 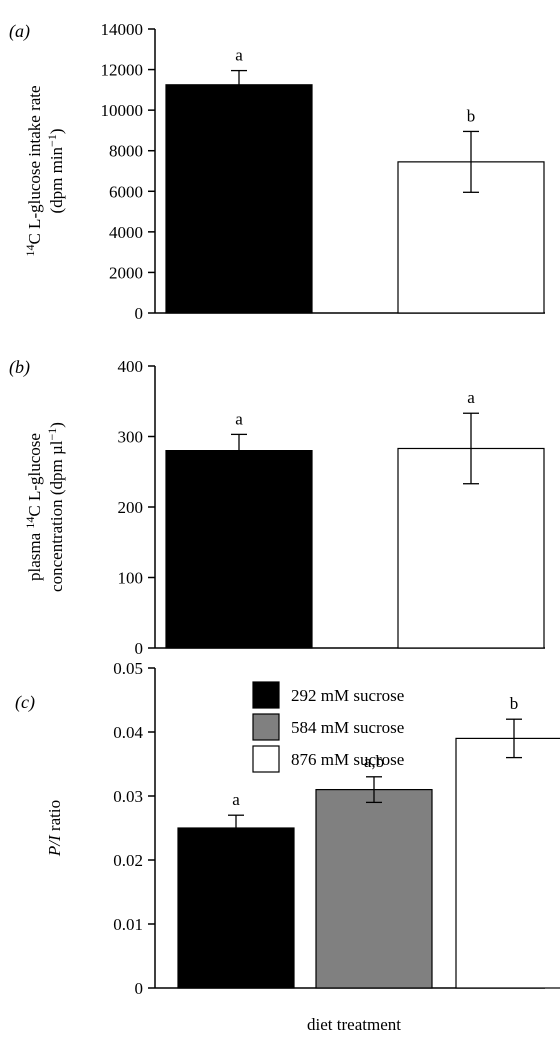 What do you see at coordinates (33, 507) in the screenshot?
I see `y-axis-label: plasma 14C L-glucose` at bounding box center [33, 507].